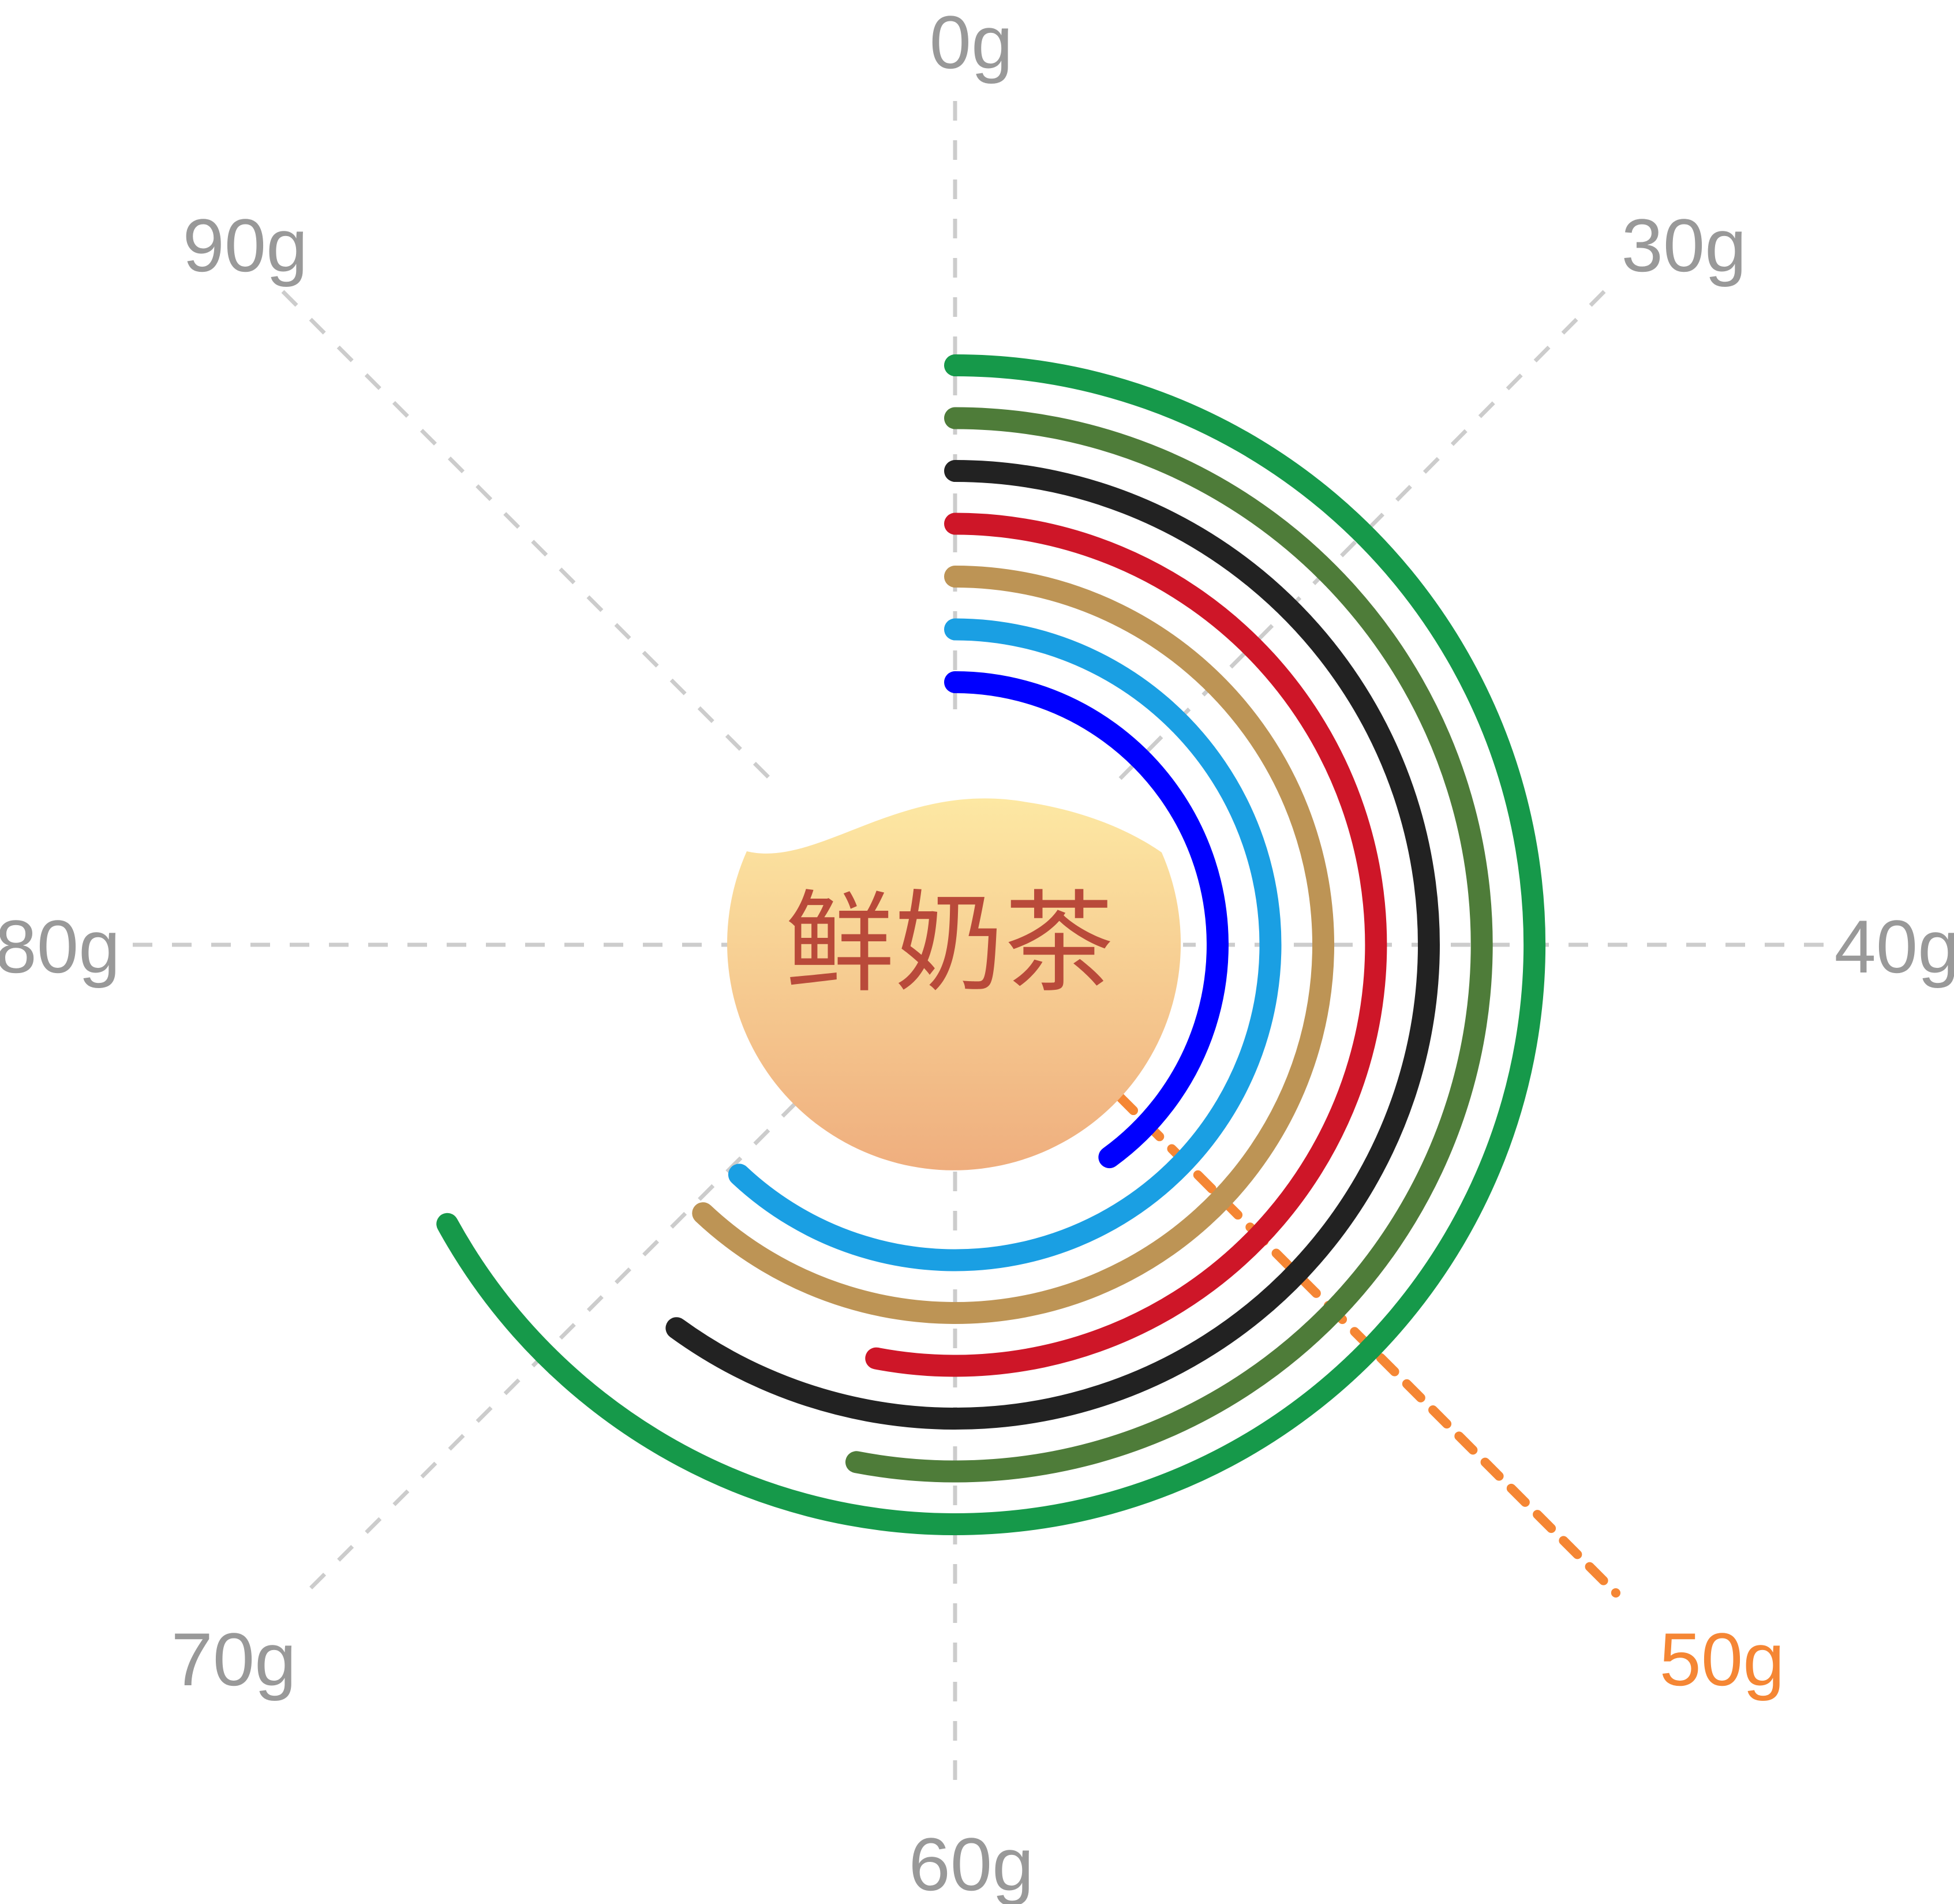  What do you see at coordinates (1684, 245) in the screenshot?
I see `axis-label-30g: 30g` at bounding box center [1684, 245].